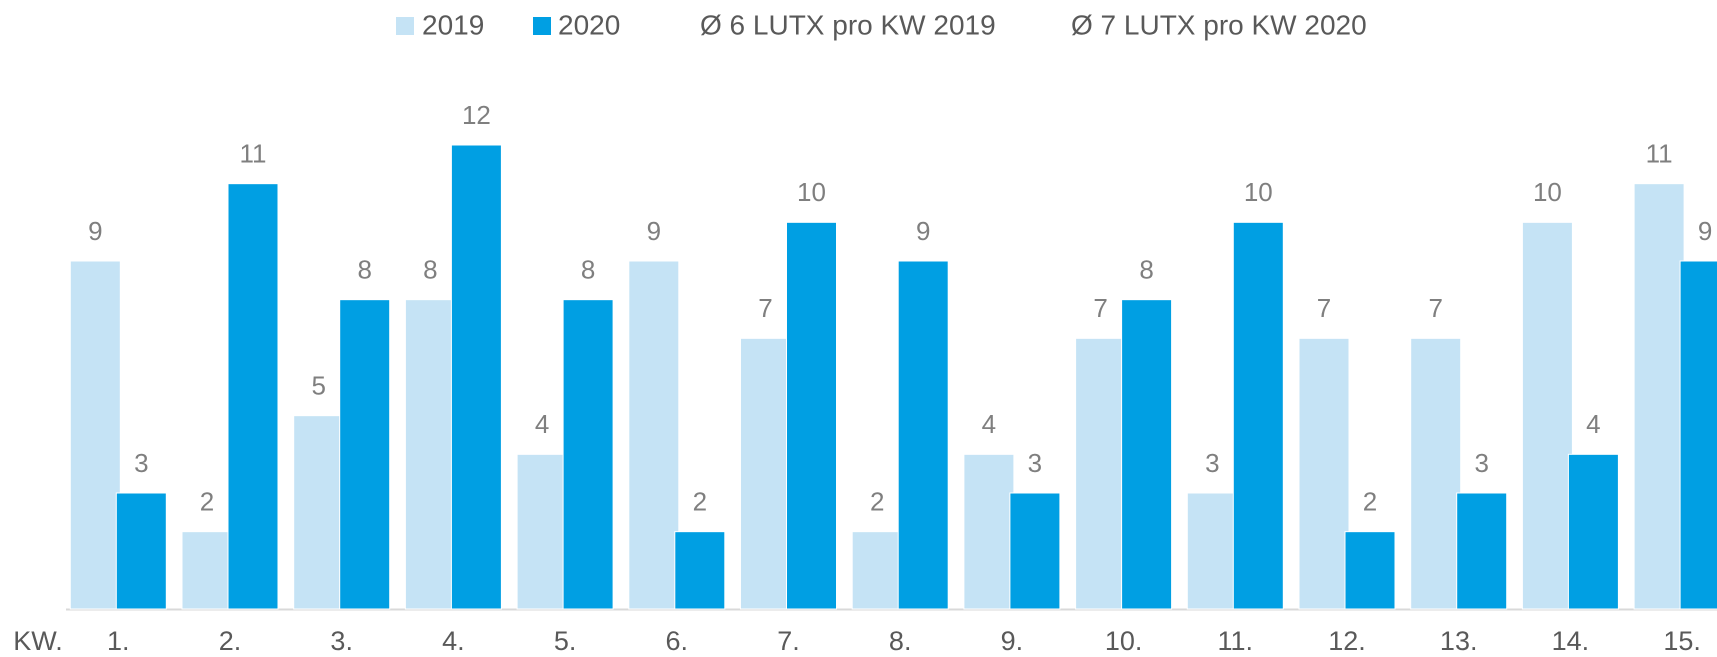  Describe the element at coordinates (476, 115) in the screenshot. I see `data-label: 12` at that location.